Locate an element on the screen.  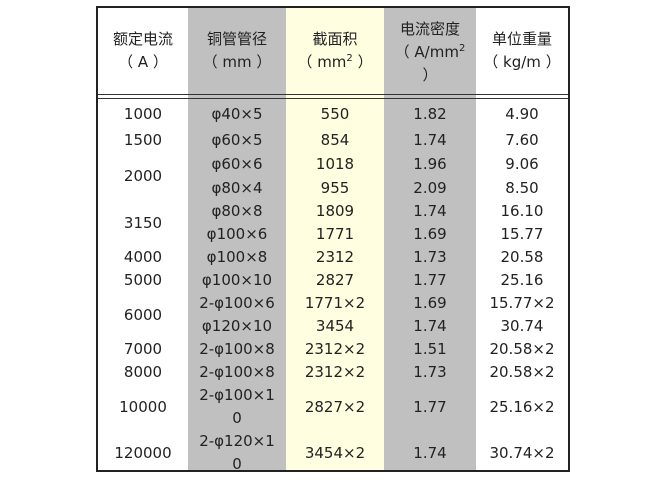
cell-pipe-line: 2-φ100×1 is located at coordinates (237, 395).